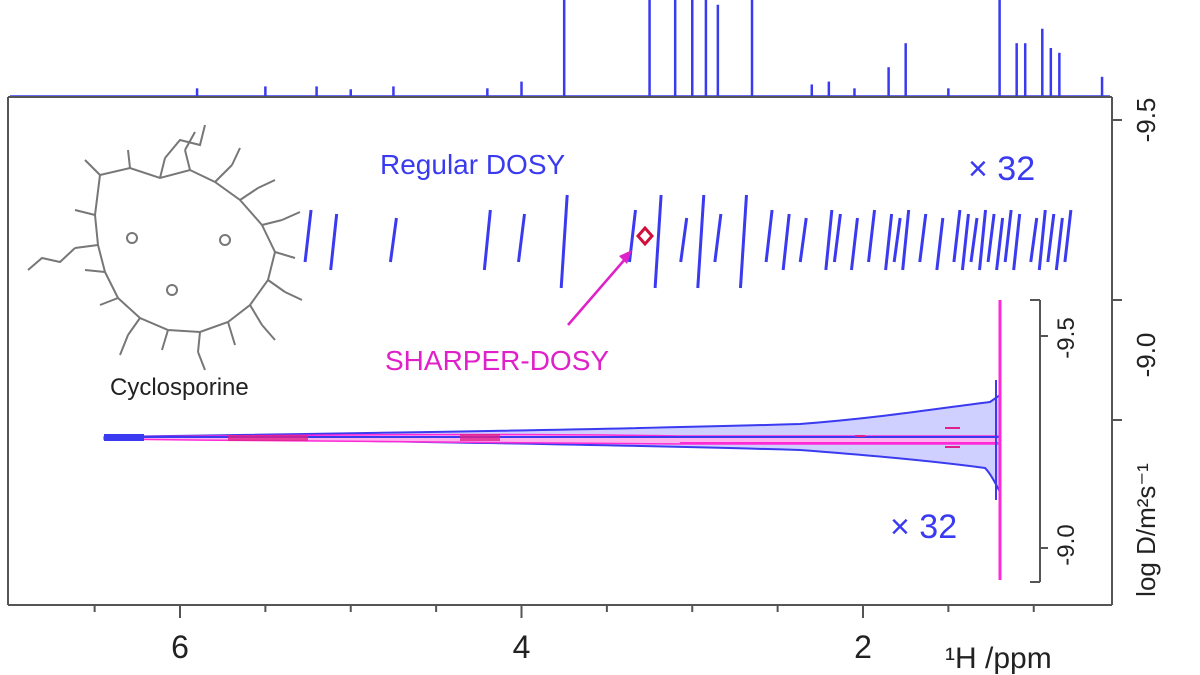 Image resolution: width=1200 pixels, height=675 pixels. What do you see at coordinates (180, 647) in the screenshot?
I see `x-tick-label: 6` at bounding box center [180, 647].